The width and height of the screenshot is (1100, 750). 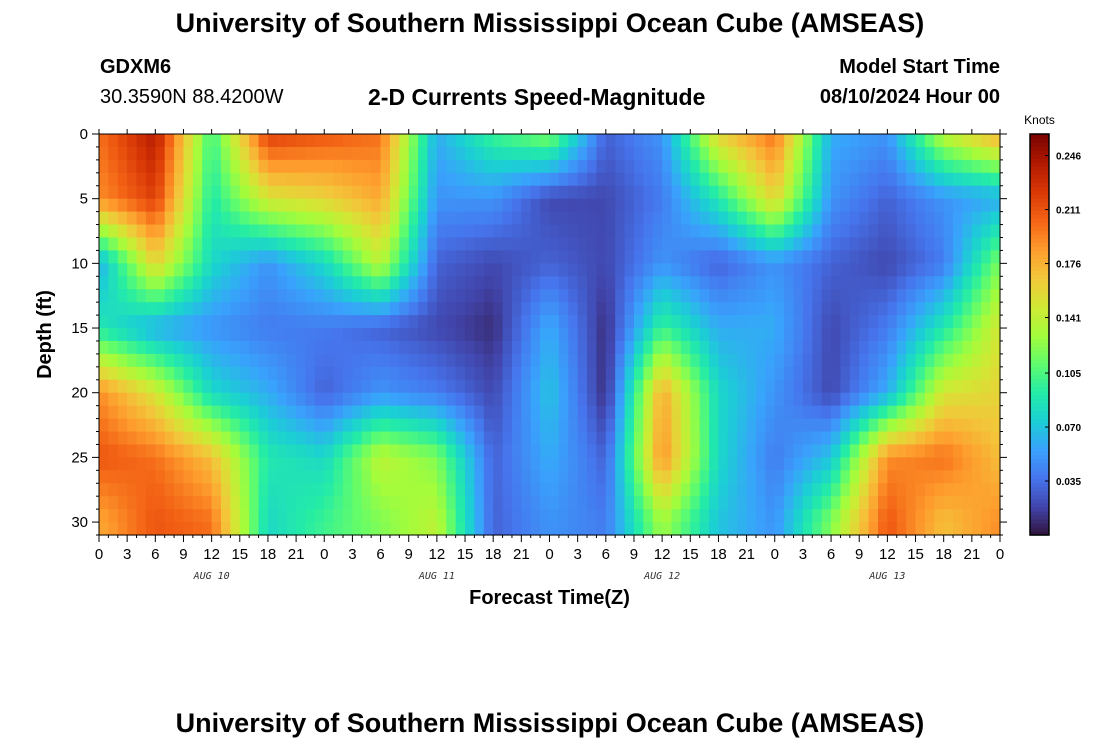 I want to click on x-tick-label: 6, so click(x=155, y=554).